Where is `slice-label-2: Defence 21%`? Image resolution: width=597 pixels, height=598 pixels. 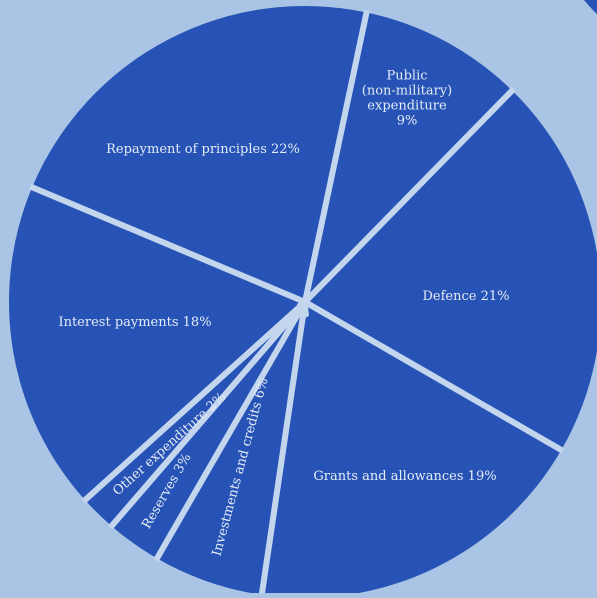
slice-label-2: Defence 21% is located at coordinates (466, 296).